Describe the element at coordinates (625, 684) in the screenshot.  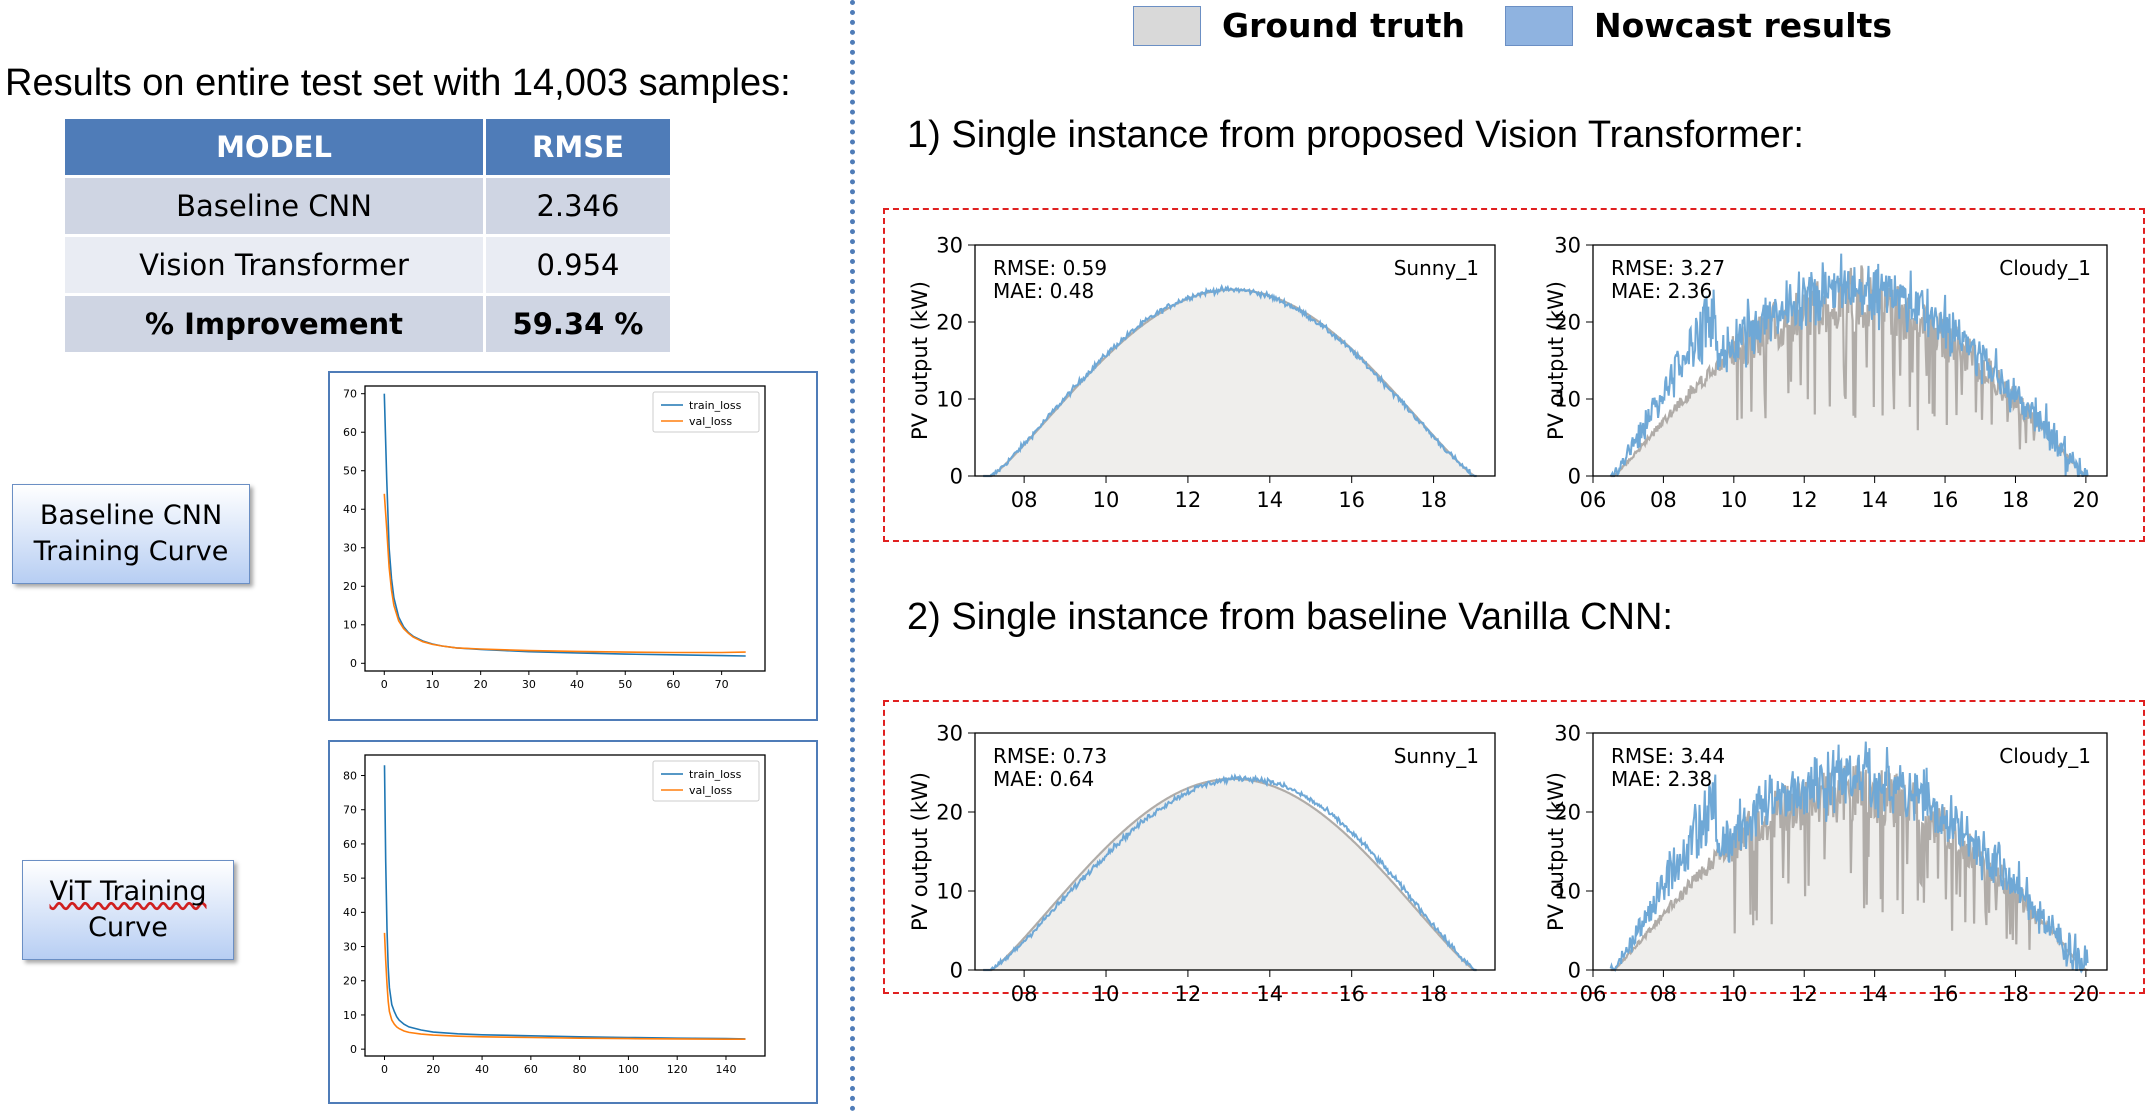
I see `x-tick-label: 50` at that location.